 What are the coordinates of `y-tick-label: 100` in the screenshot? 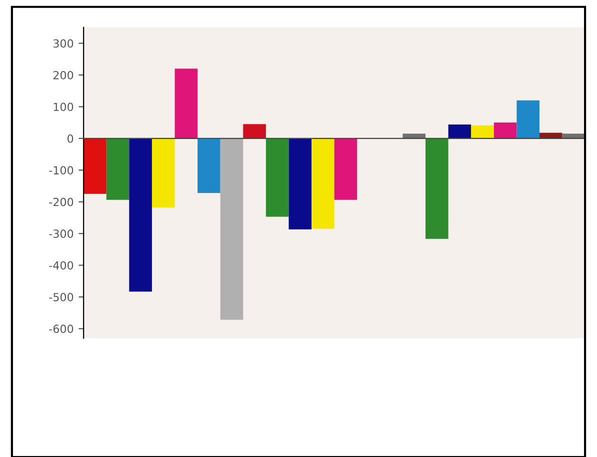 It's located at (64, 107).